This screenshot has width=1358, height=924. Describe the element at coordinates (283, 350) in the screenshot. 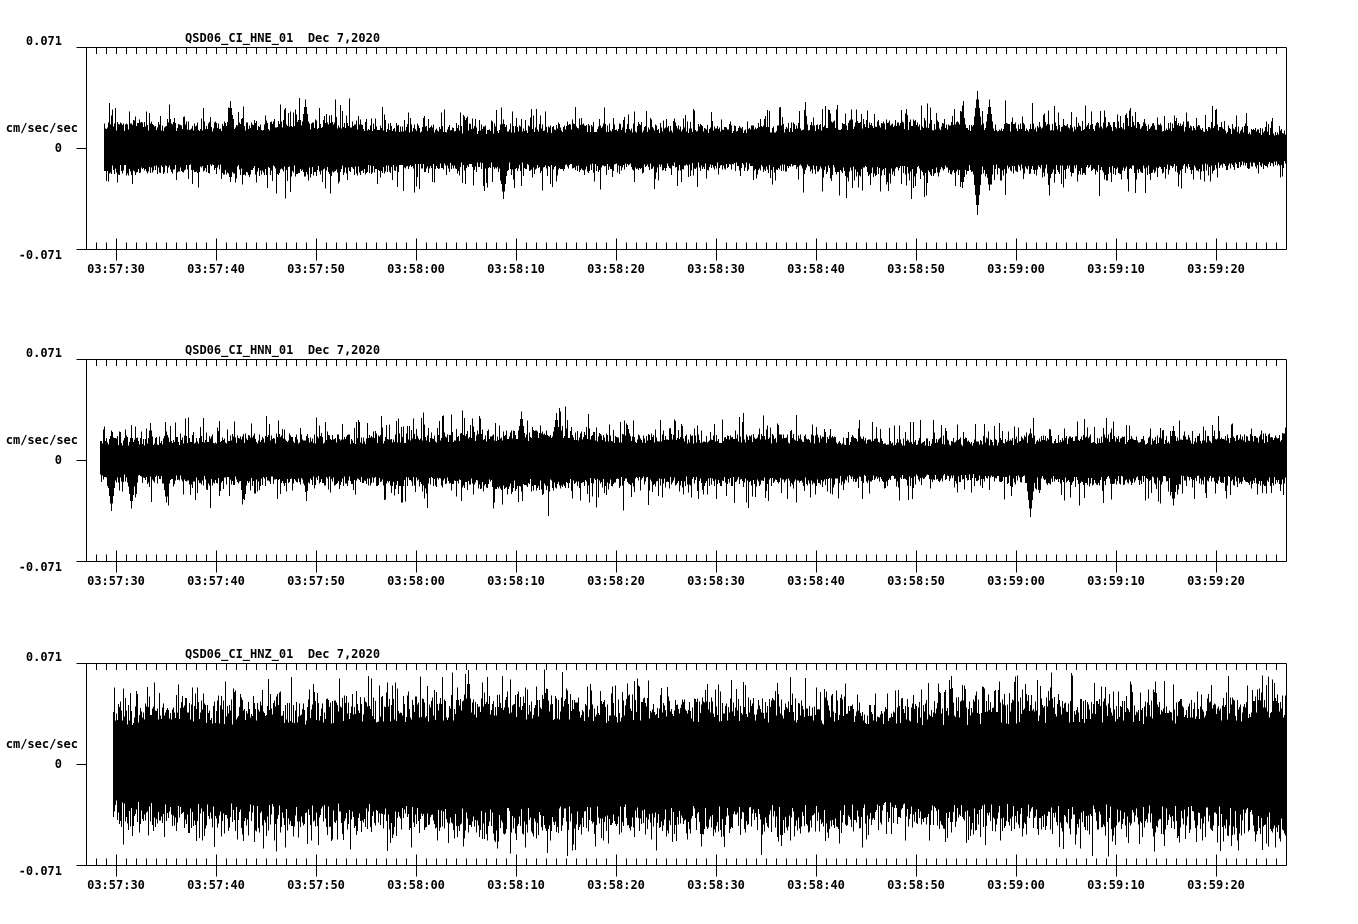

I see `plot-title: QSD06_CI_HNN_01 Dec 7,2020` at that location.